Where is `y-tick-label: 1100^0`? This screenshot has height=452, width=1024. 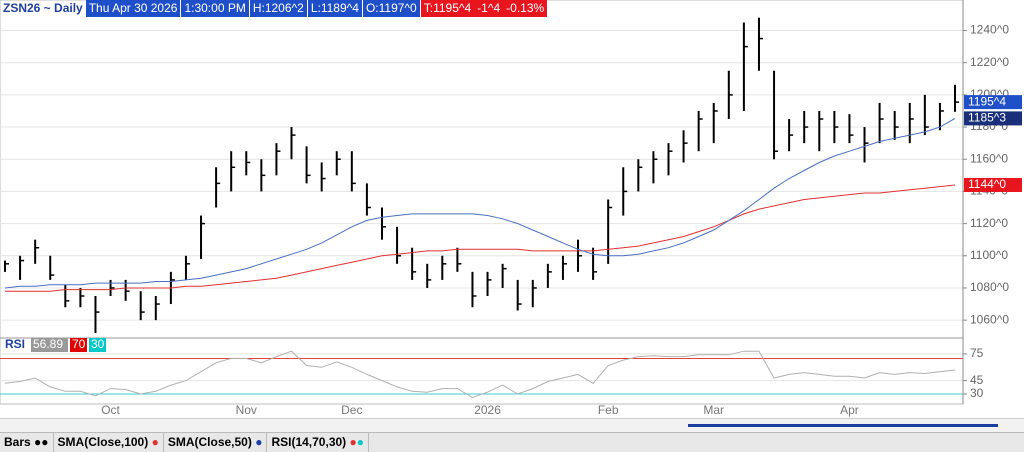
y-tick-label: 1100^0 is located at coordinates (989, 255).